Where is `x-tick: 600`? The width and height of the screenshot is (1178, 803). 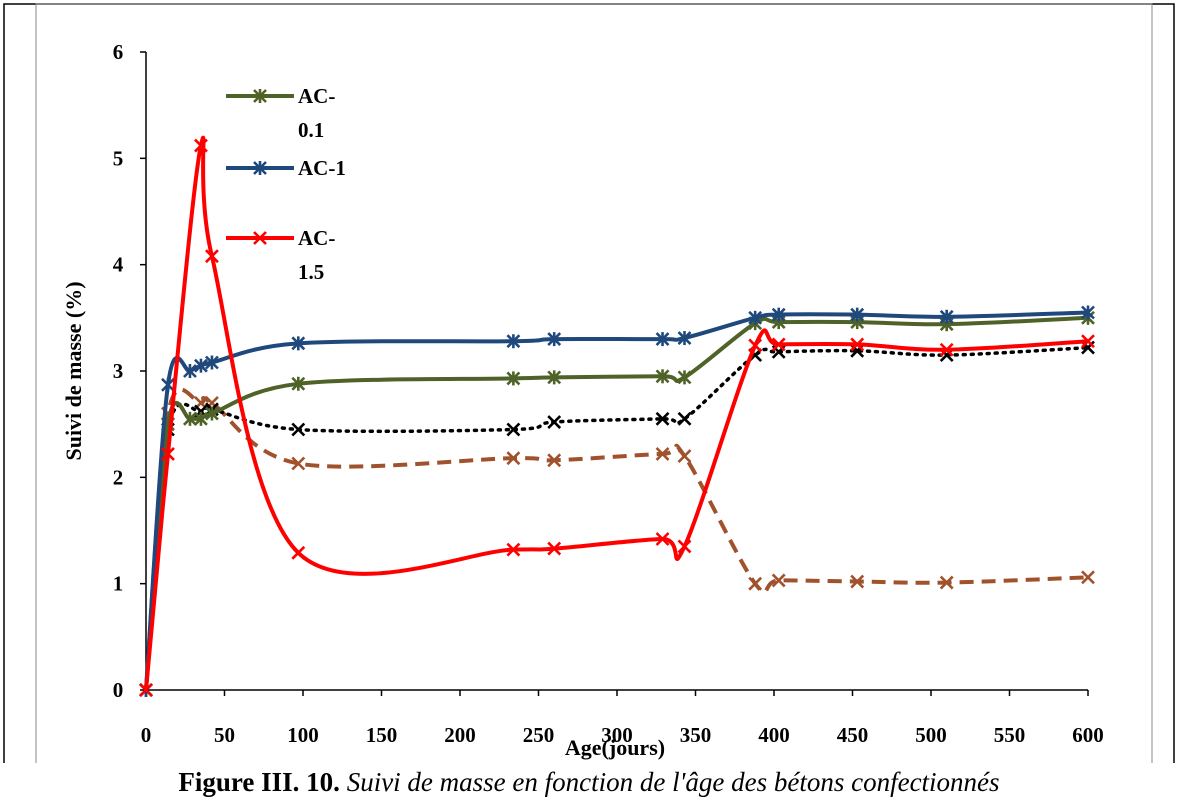 x-tick: 600 is located at coordinates (1088, 718).